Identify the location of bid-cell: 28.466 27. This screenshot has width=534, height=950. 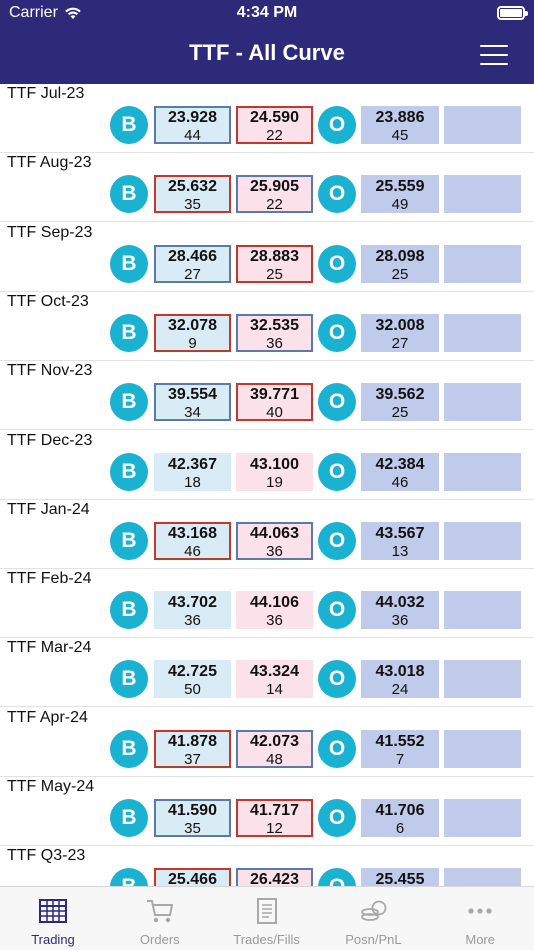
(192, 264).